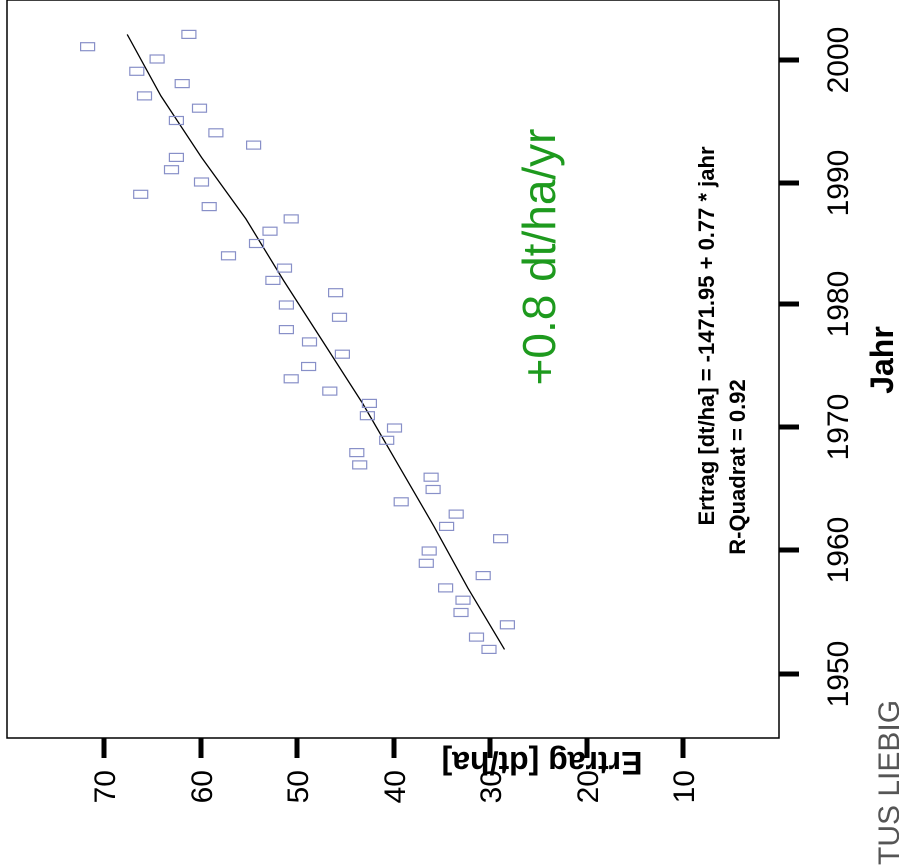  What do you see at coordinates (298, 786) in the screenshot?
I see `y-tick-label-50: 50` at bounding box center [298, 786].